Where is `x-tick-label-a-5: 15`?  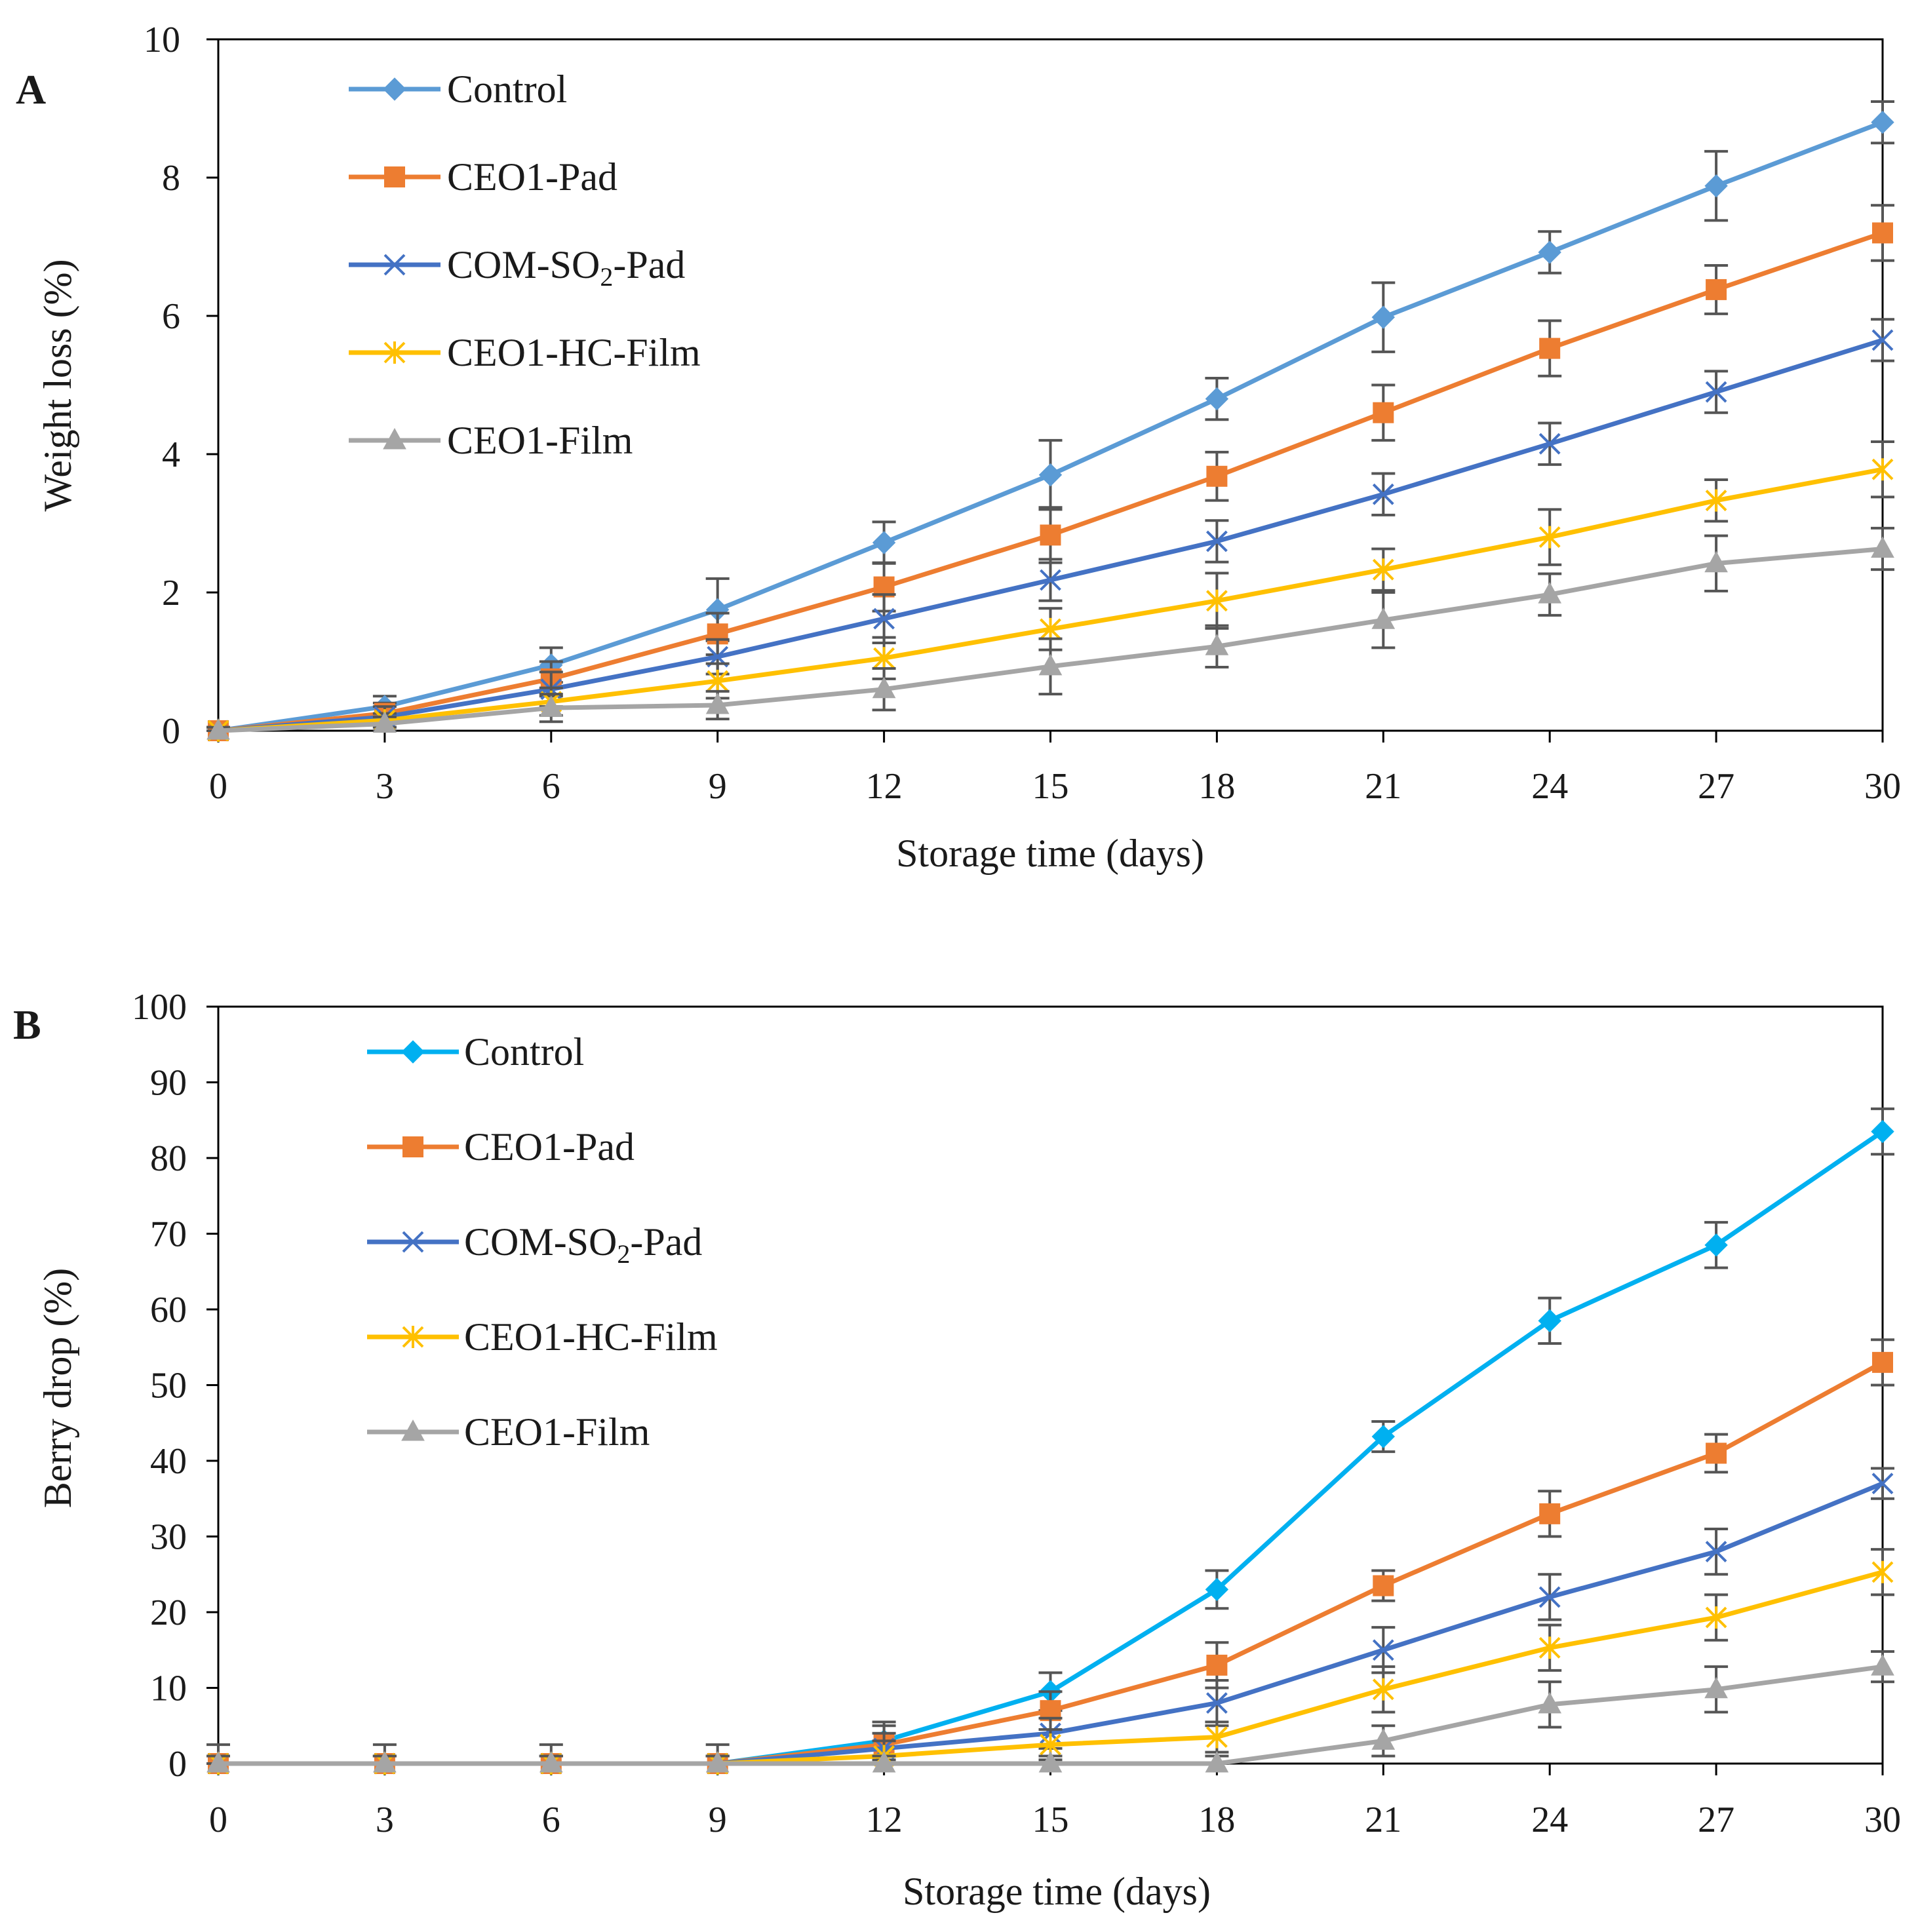 x-tick-label-a-5: 15 is located at coordinates (1050, 786).